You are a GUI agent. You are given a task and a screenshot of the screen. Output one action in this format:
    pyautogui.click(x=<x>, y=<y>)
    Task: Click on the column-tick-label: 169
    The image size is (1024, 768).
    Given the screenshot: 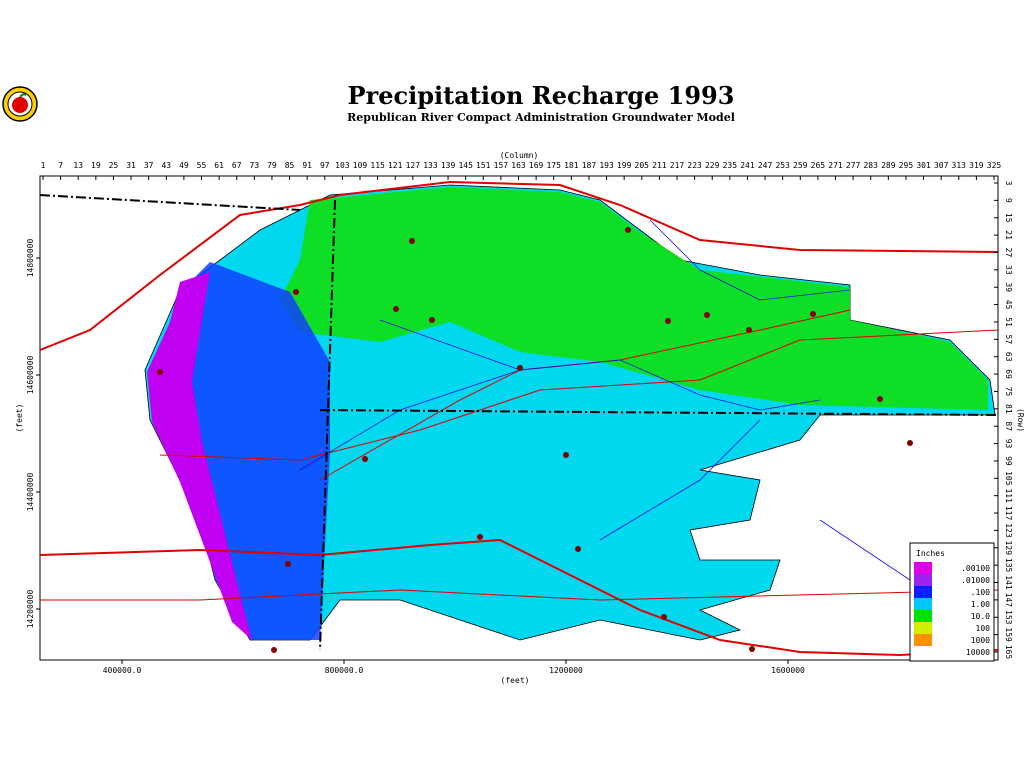 What is the action you would take?
    pyautogui.click(x=536, y=165)
    